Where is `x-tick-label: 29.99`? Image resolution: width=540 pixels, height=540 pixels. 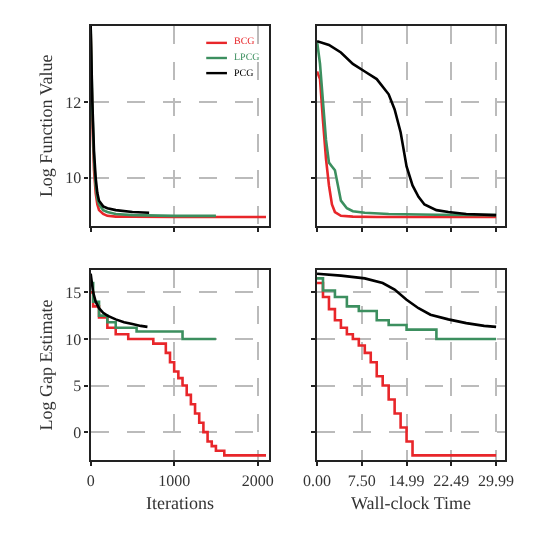
x-tick-label: 29.99 is located at coordinates (496, 480).